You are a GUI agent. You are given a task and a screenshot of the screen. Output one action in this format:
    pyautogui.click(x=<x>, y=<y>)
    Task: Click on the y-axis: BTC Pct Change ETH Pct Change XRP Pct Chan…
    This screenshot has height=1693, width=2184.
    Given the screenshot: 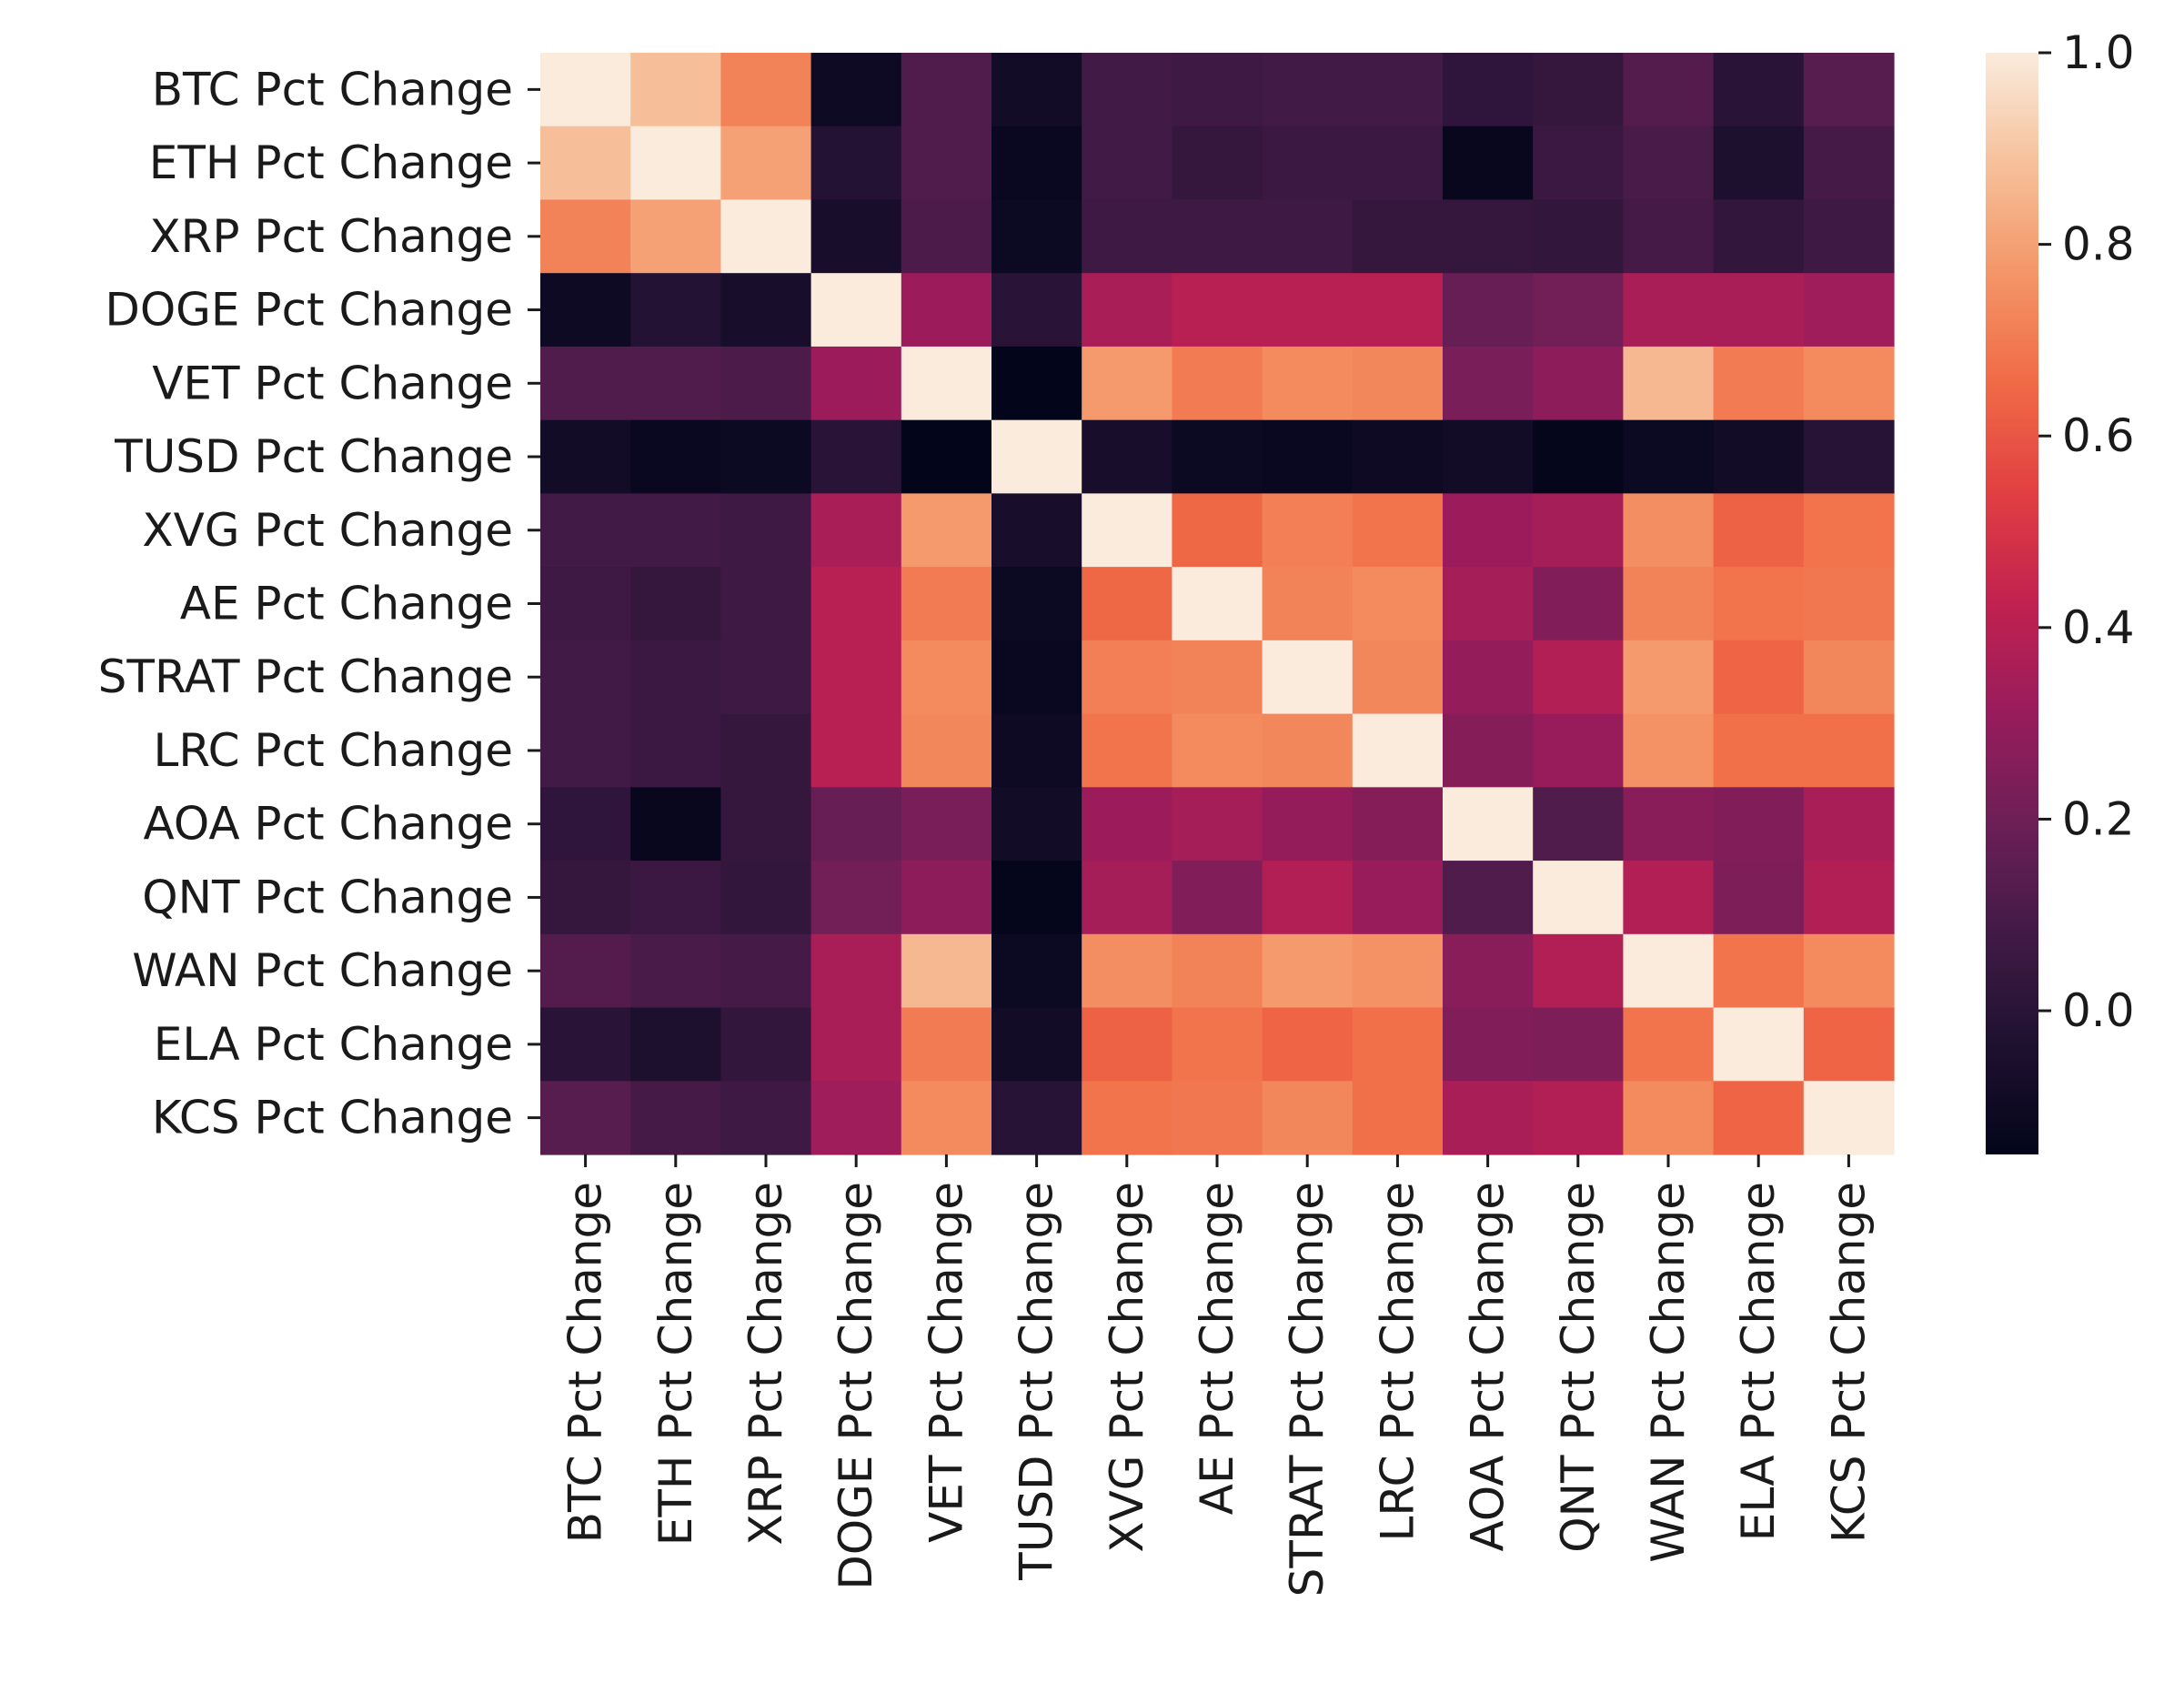 What is the action you would take?
    pyautogui.click(x=319, y=604)
    